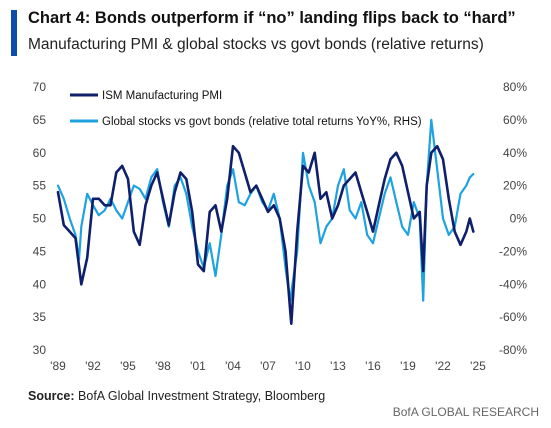 Image resolution: width=551 pixels, height=428 pixels. What do you see at coordinates (40, 153) in the screenshot?
I see `left-tick-label: 60` at bounding box center [40, 153].